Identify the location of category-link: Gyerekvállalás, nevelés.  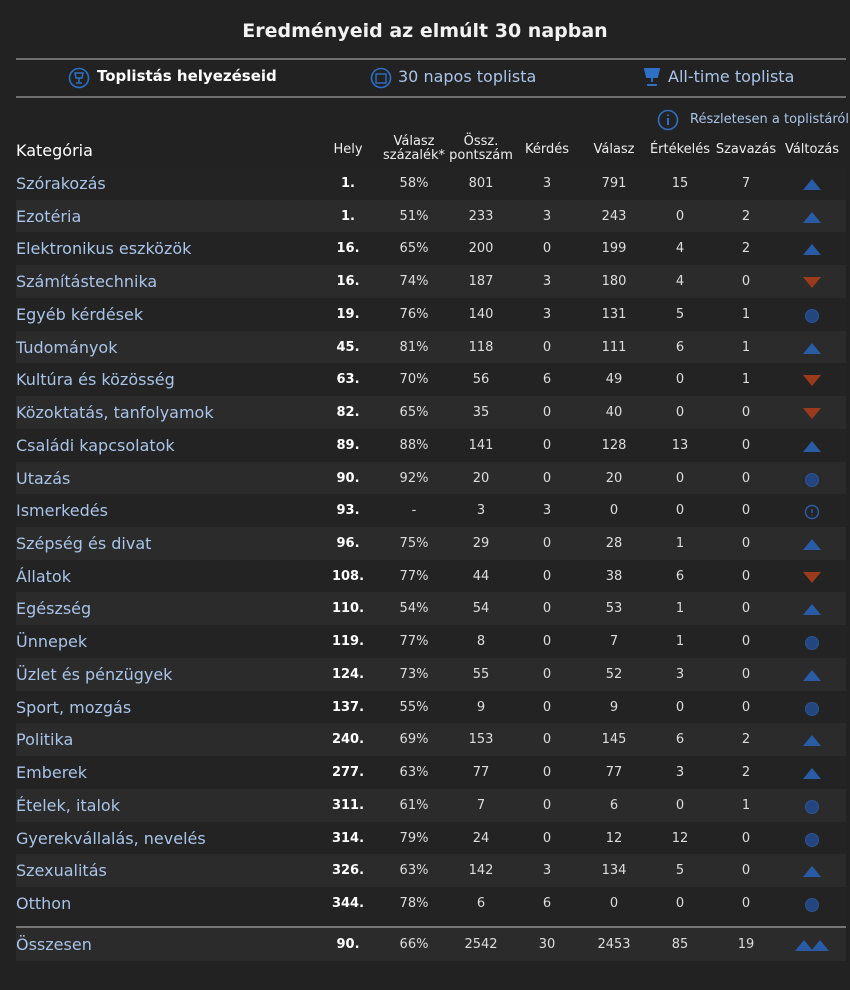
(111, 838).